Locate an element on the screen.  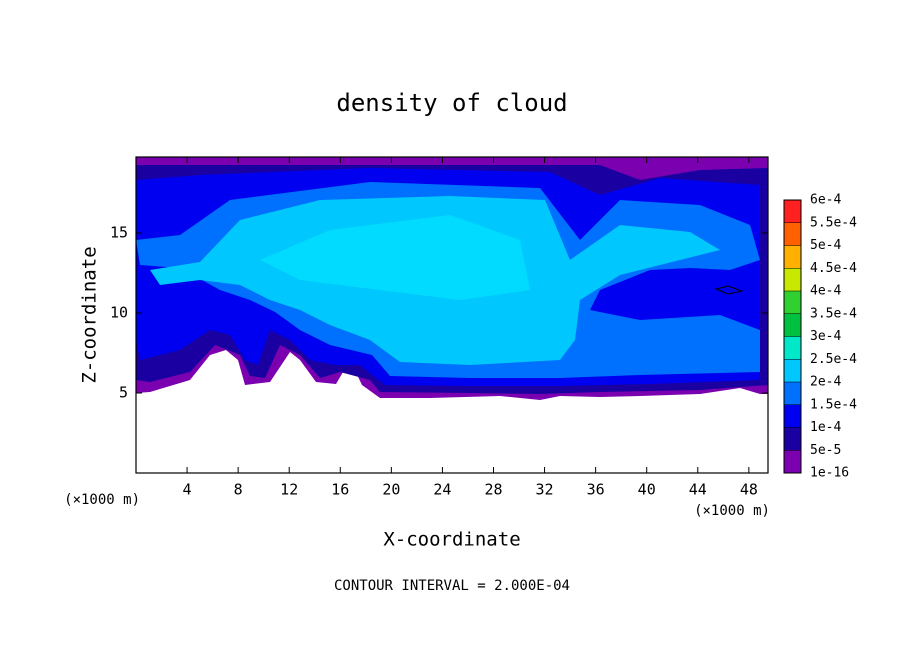
x-tick-label: 32 is located at coordinates (545, 490).